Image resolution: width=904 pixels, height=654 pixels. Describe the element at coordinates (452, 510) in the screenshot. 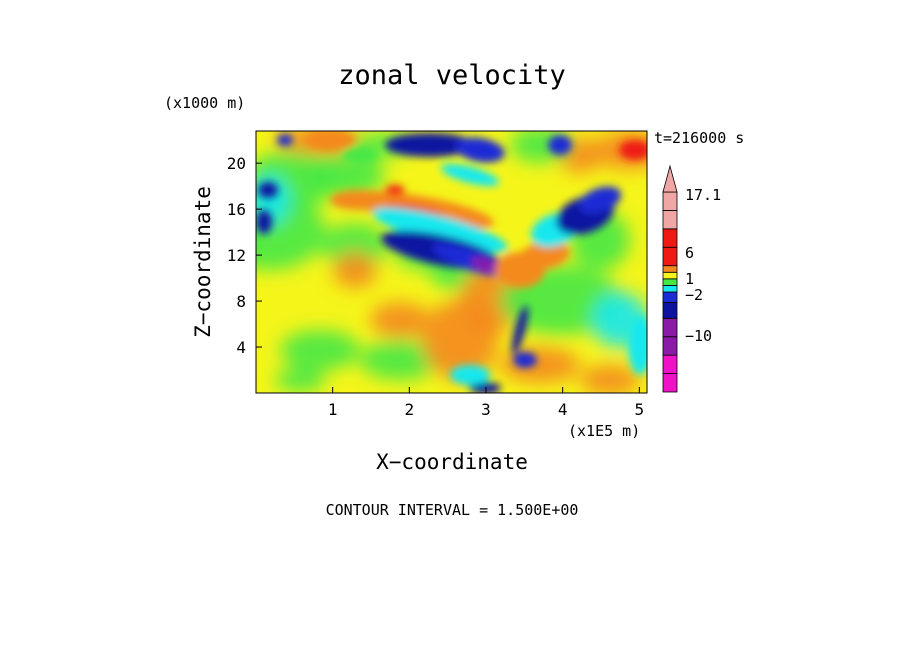

I see `contour-interval-label: CONTOUR INTERVAL = 1.500E+00` at that location.